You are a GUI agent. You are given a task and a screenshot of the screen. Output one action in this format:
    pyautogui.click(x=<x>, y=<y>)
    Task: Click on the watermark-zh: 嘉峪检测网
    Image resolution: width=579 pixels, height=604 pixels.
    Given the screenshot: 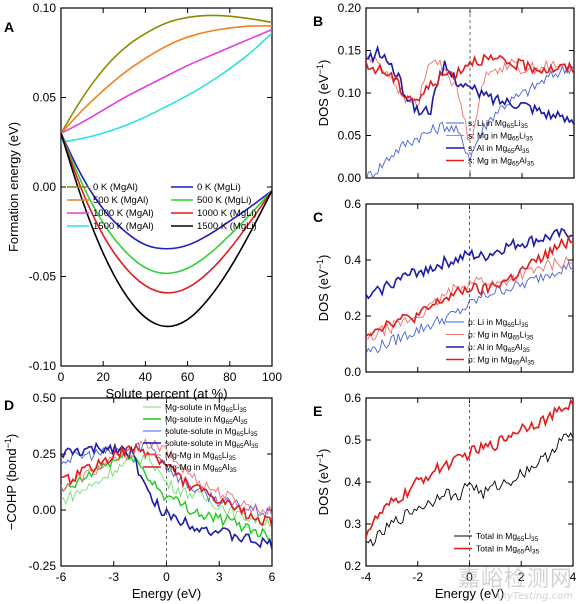 What is the action you would take?
    pyautogui.click(x=515, y=579)
    